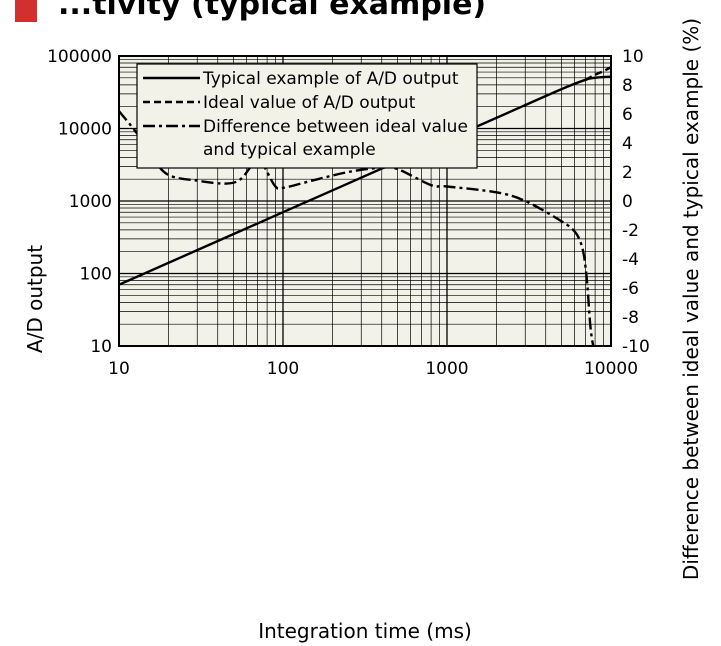 This screenshot has height=646, width=721. I want to click on y-right-tick-label: 6, so click(627, 115).